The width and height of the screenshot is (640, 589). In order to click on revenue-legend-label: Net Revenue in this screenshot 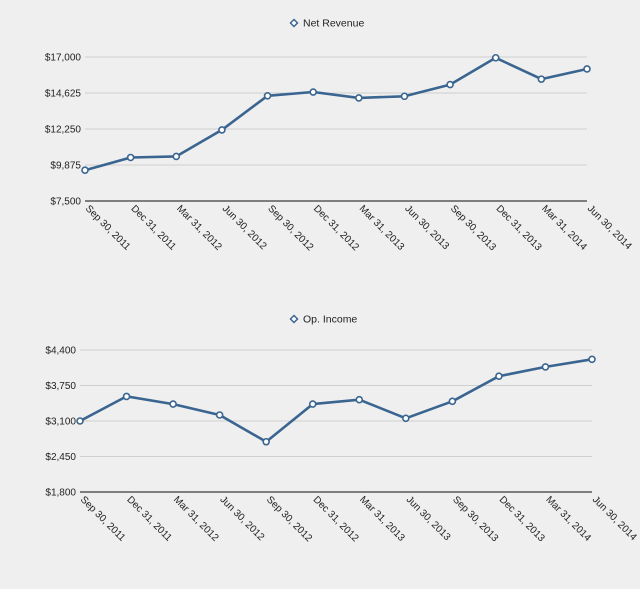, I will do `click(333, 24)`.